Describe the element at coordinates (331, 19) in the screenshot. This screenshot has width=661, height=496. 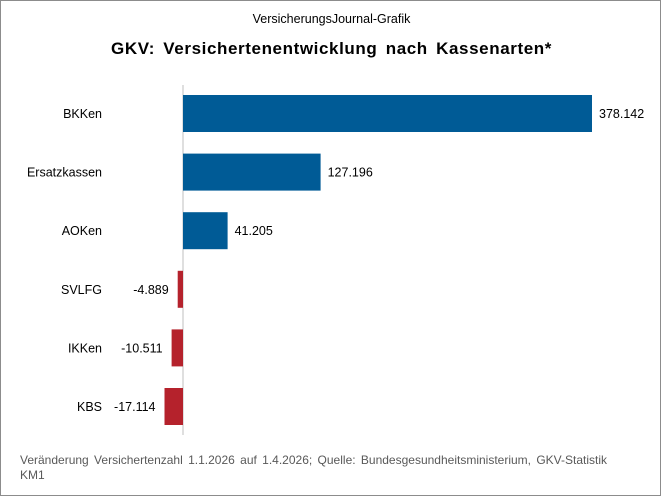
I see `chart-supertitle: VersicherungsJournal-Grafik` at that location.